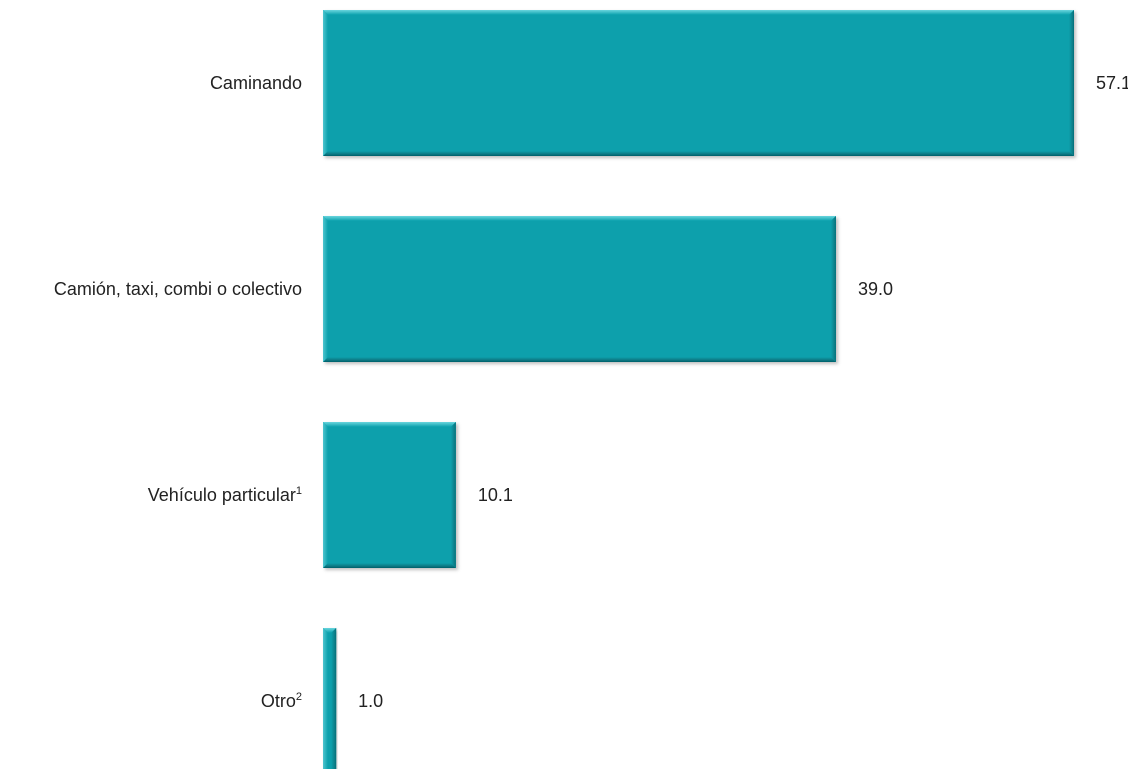 This screenshot has height=769, width=1128. I want to click on category-label: Vehículo particular1, so click(225, 495).